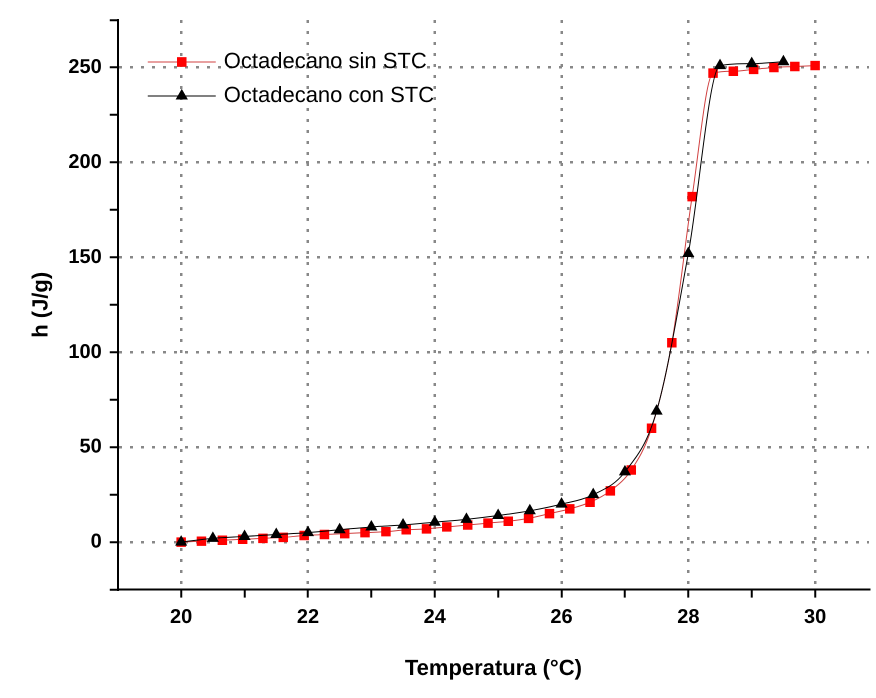  What do you see at coordinates (85, 161) in the screenshot?
I see `y-tick-label: 200` at bounding box center [85, 161].